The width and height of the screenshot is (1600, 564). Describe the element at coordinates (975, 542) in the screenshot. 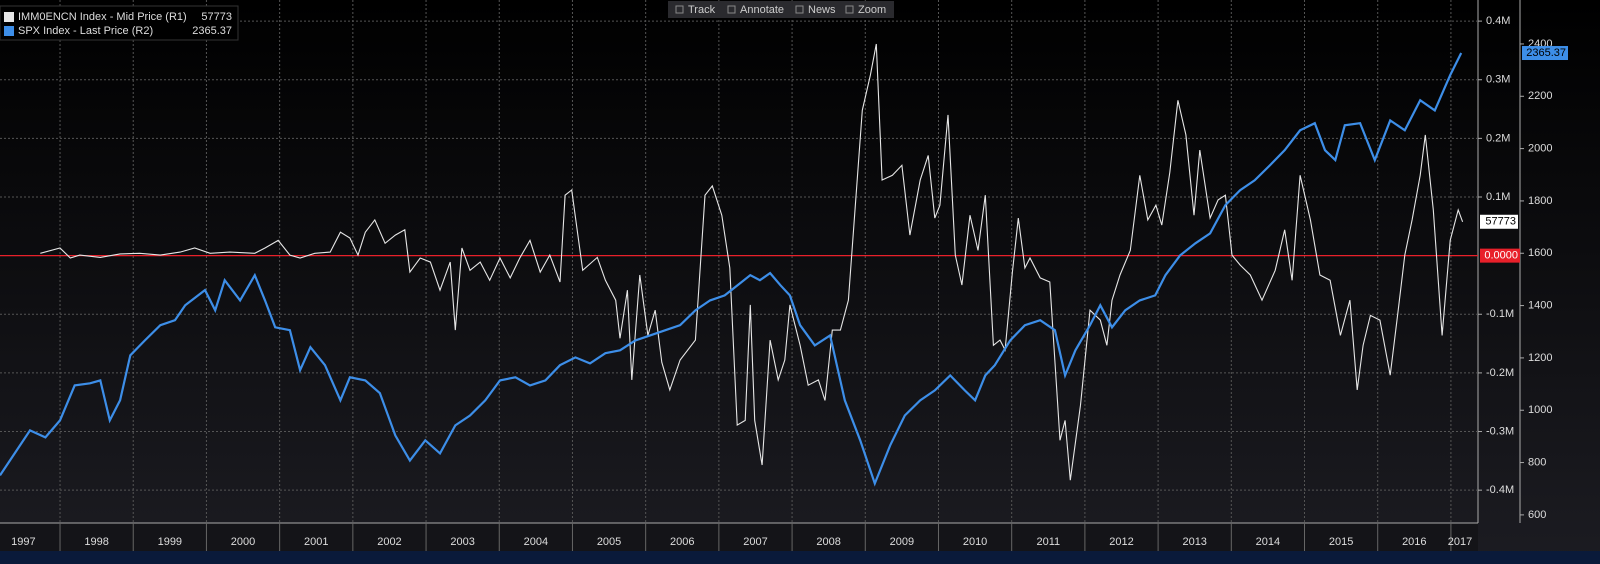

I see `x-tick-label: 2010` at that location.